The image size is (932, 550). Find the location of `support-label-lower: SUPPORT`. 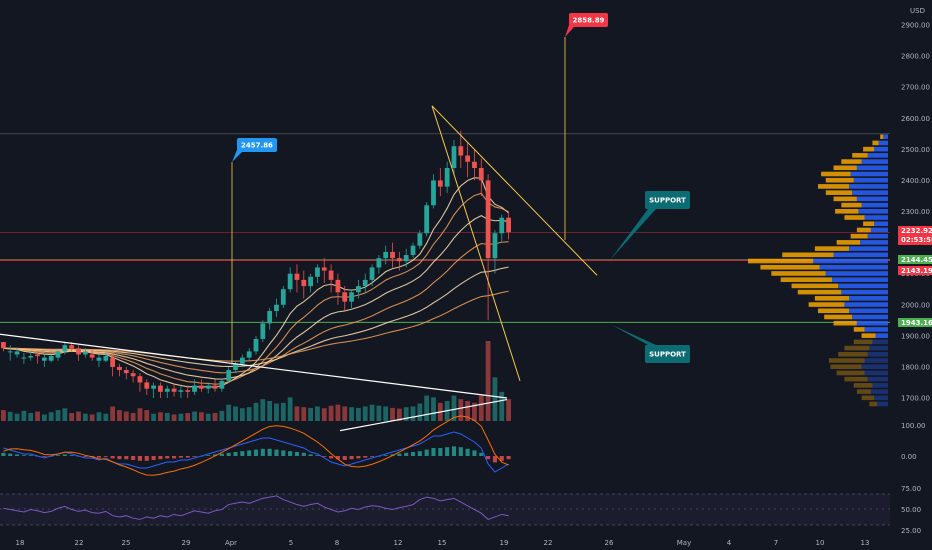

support-label-lower: SUPPORT is located at coordinates (651, 344).